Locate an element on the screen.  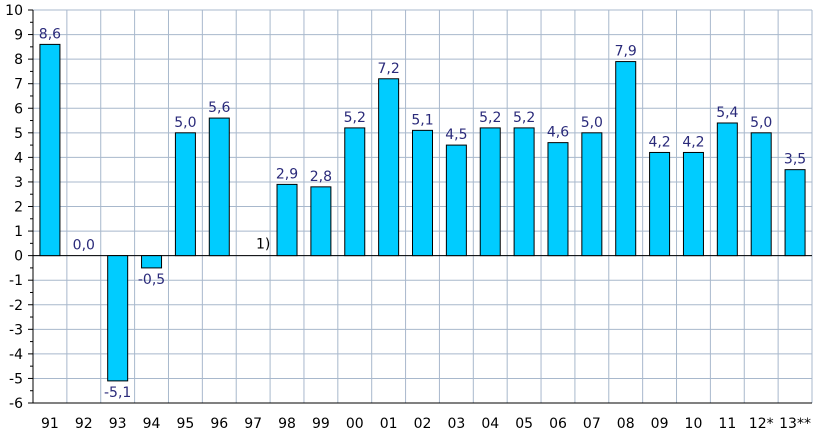
x-tick-label: 98 is located at coordinates (287, 423).